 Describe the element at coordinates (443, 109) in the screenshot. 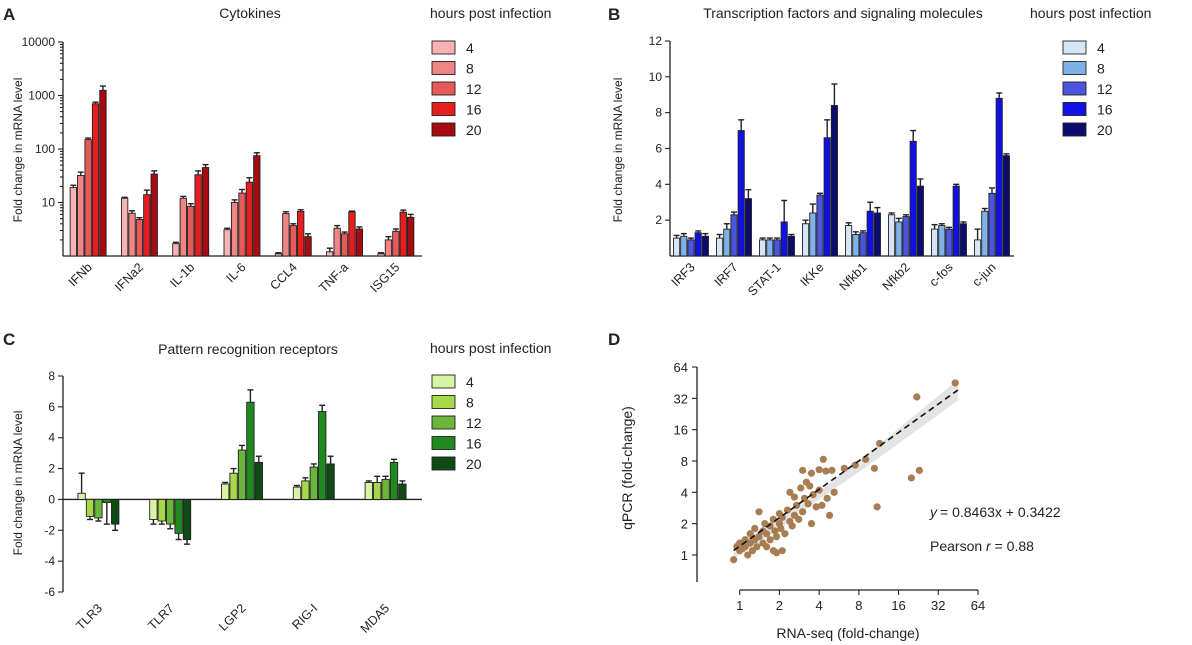

I see `a-legend-swatch-16h` at that location.